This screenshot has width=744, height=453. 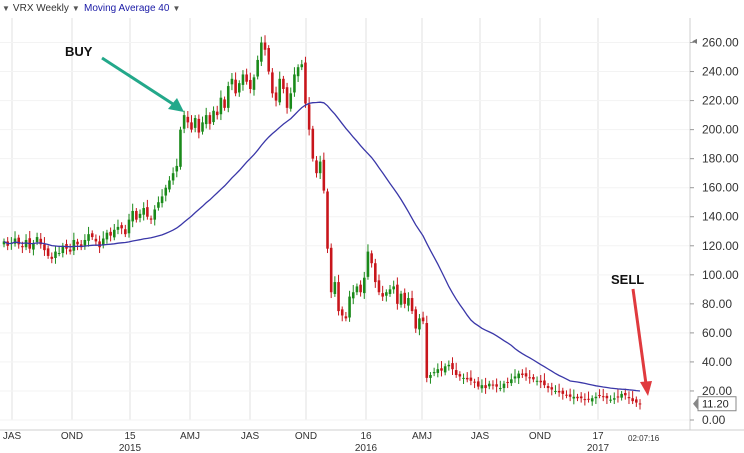 I want to click on x-year-label: 2015, so click(x=130, y=448).